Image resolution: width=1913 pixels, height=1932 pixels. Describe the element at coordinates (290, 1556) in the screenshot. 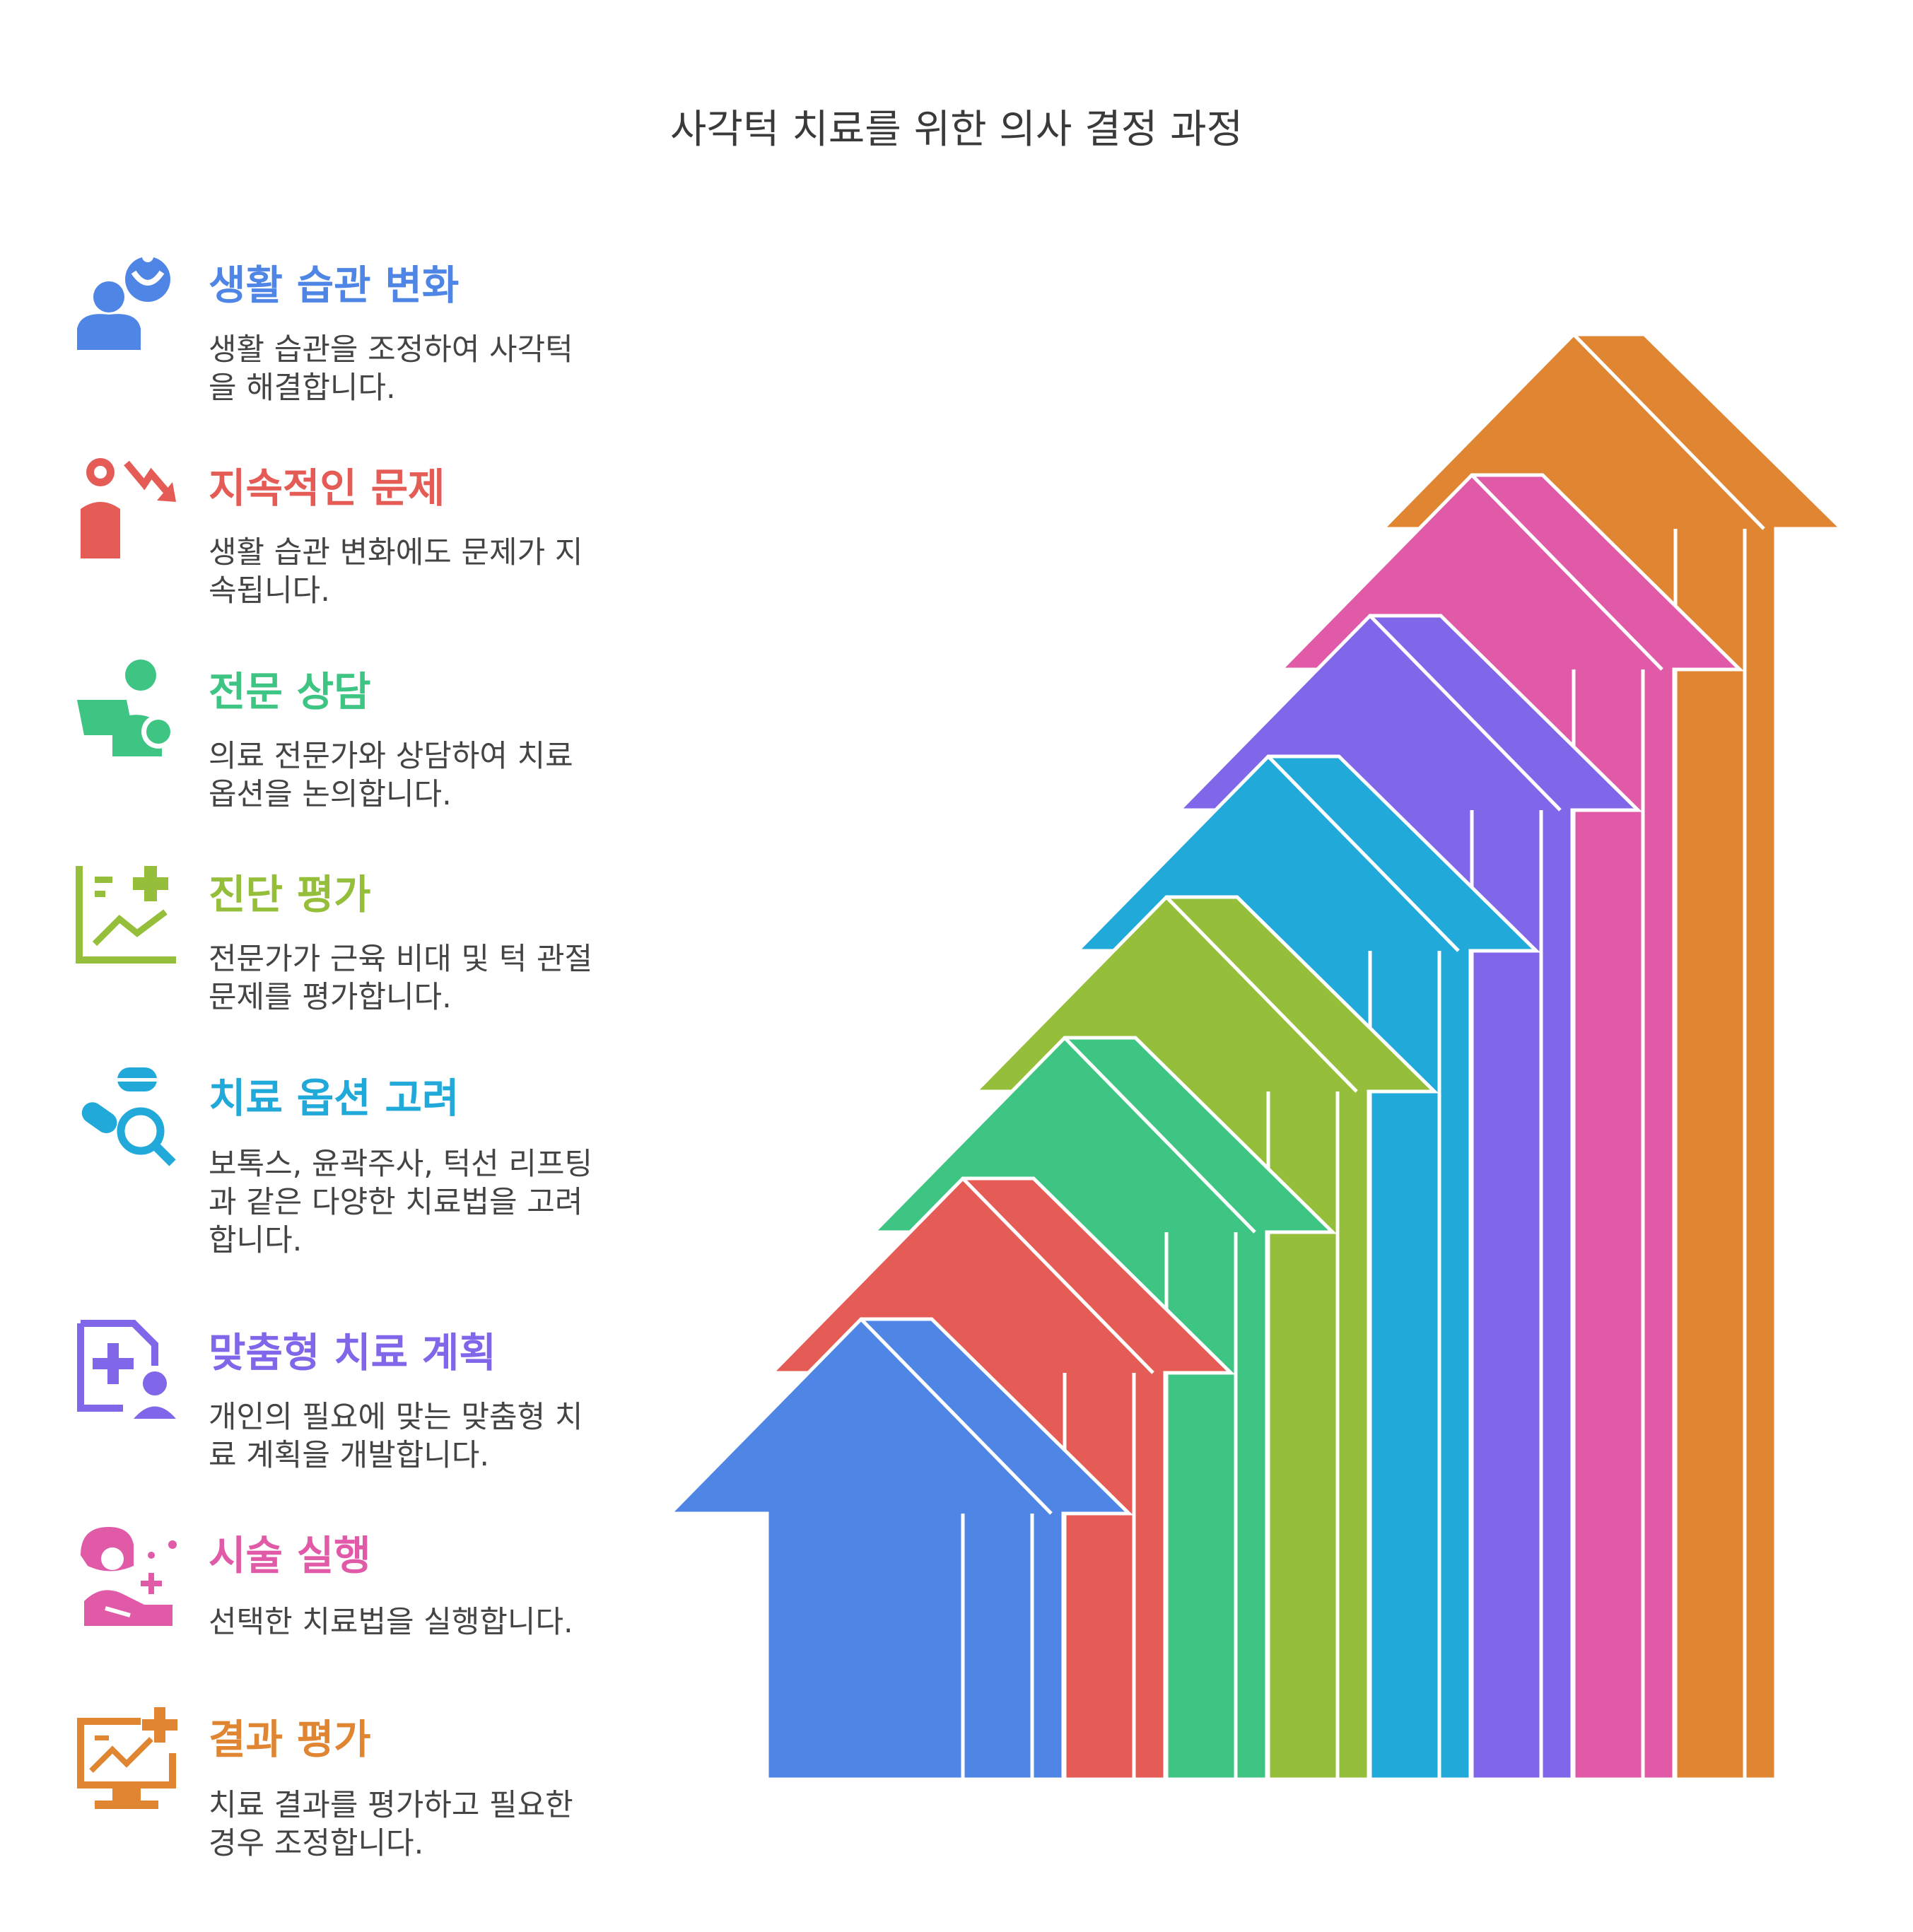

I see `step-title: 시술 실행` at that location.